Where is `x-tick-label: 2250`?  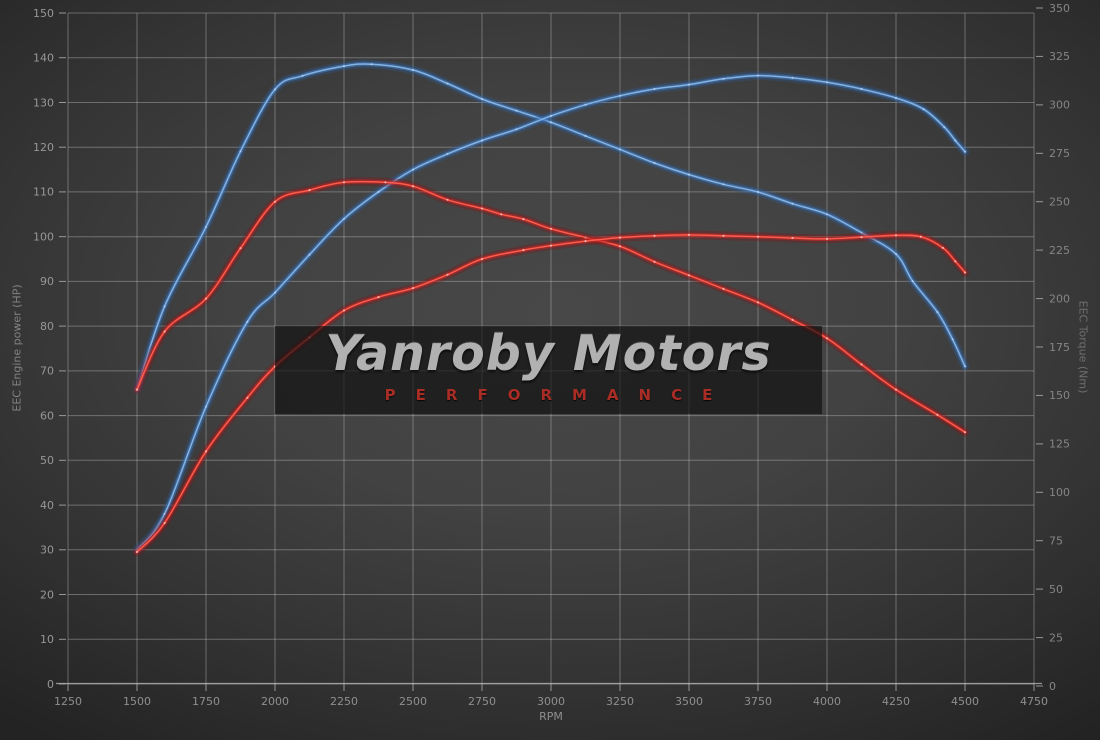
x-tick-label: 2250 is located at coordinates (344, 701).